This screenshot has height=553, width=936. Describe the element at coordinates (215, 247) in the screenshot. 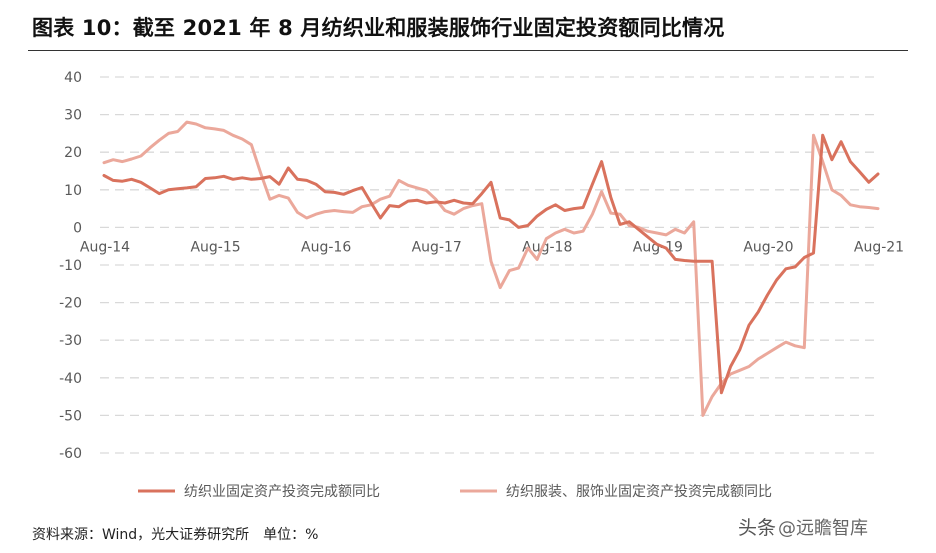

I see `x-tick-label: Aug-15` at that location.